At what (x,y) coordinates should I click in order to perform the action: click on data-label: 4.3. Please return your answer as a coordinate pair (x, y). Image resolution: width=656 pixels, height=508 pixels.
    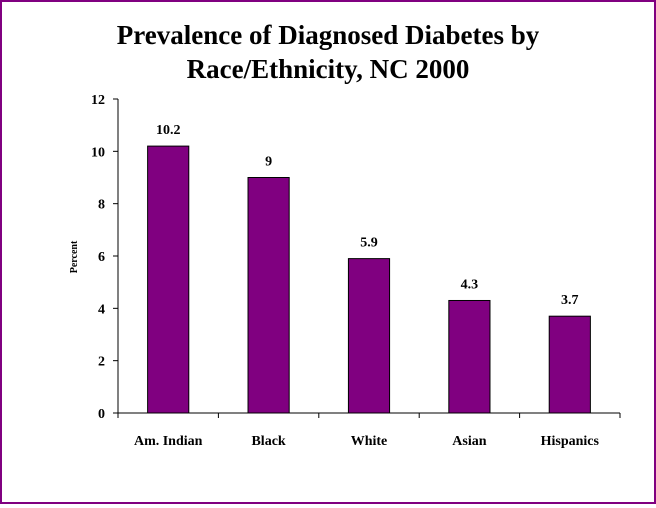
    Looking at the image, I should click on (470, 284).